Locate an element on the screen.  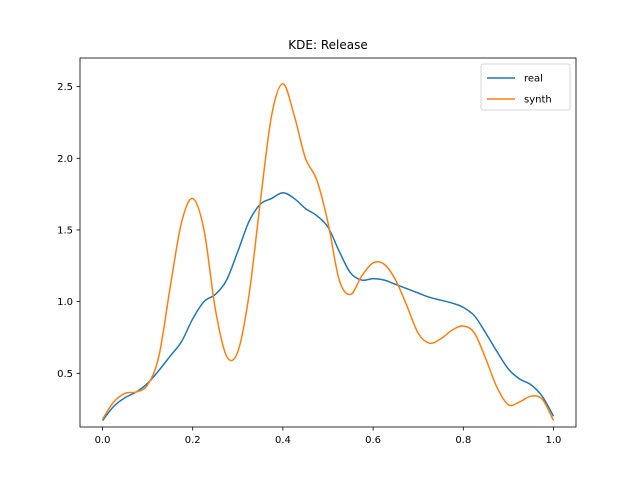
y-tick-label: 1.0 is located at coordinates (65, 302).